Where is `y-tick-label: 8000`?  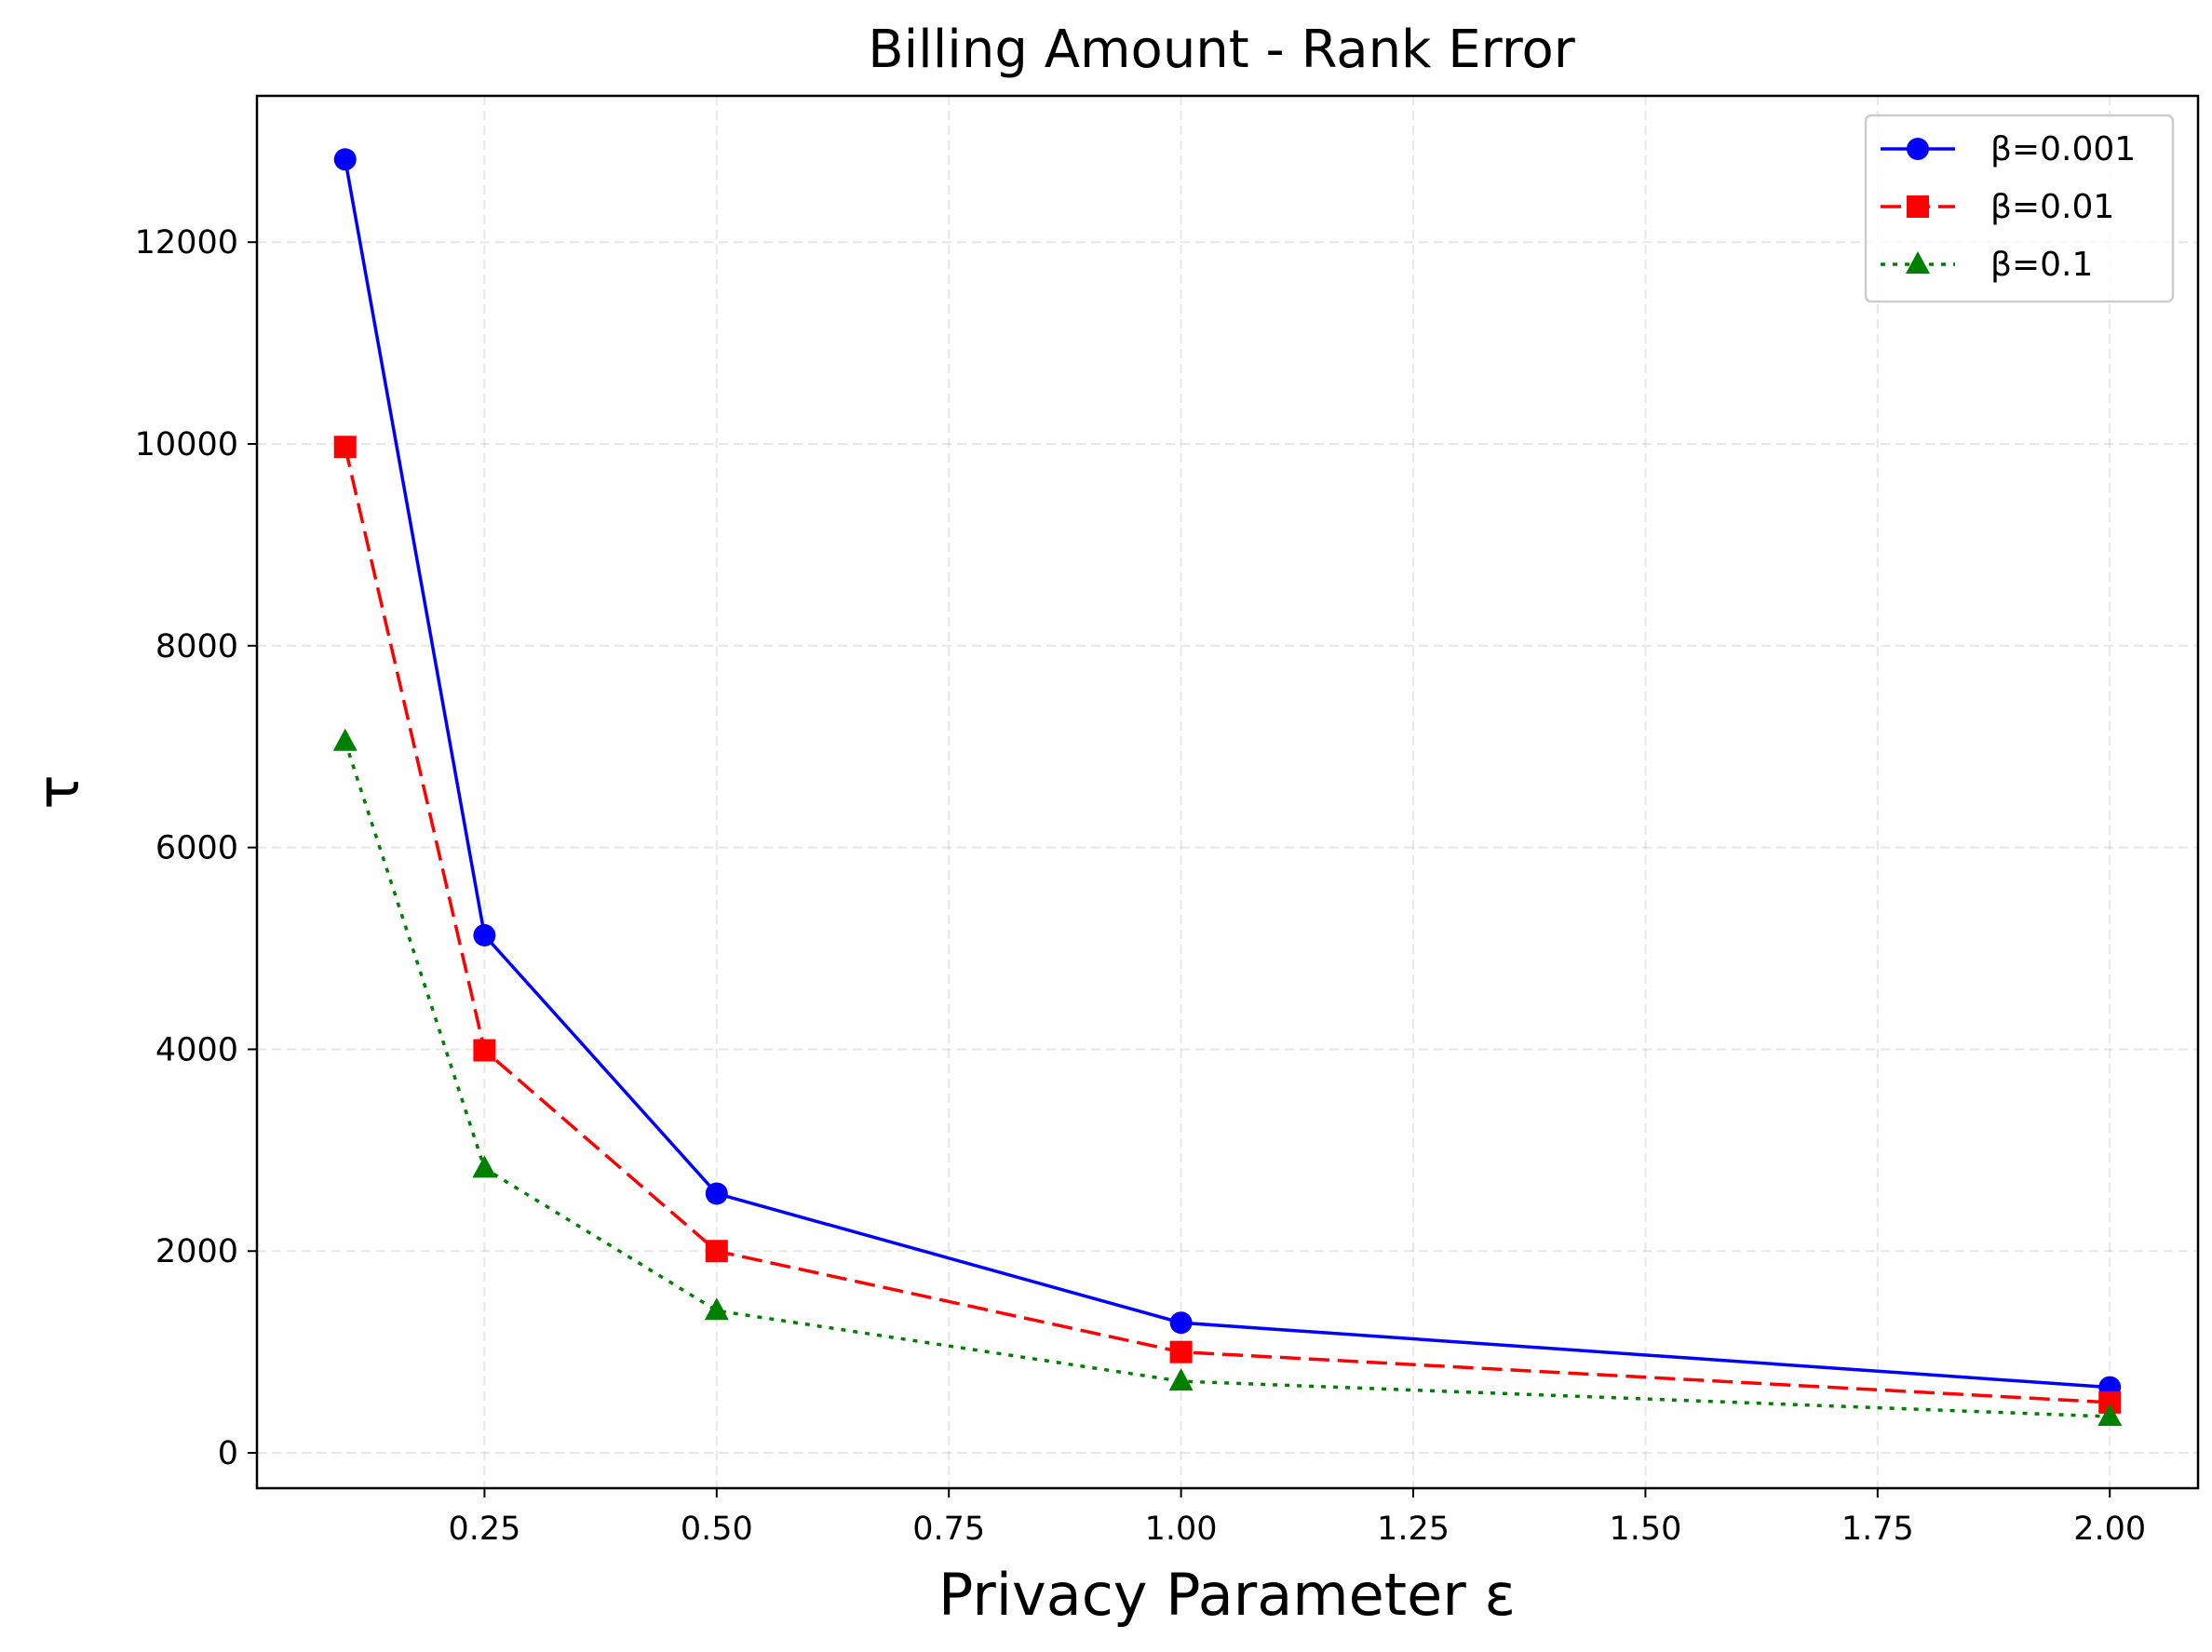
y-tick-label: 8000 is located at coordinates (196, 646).